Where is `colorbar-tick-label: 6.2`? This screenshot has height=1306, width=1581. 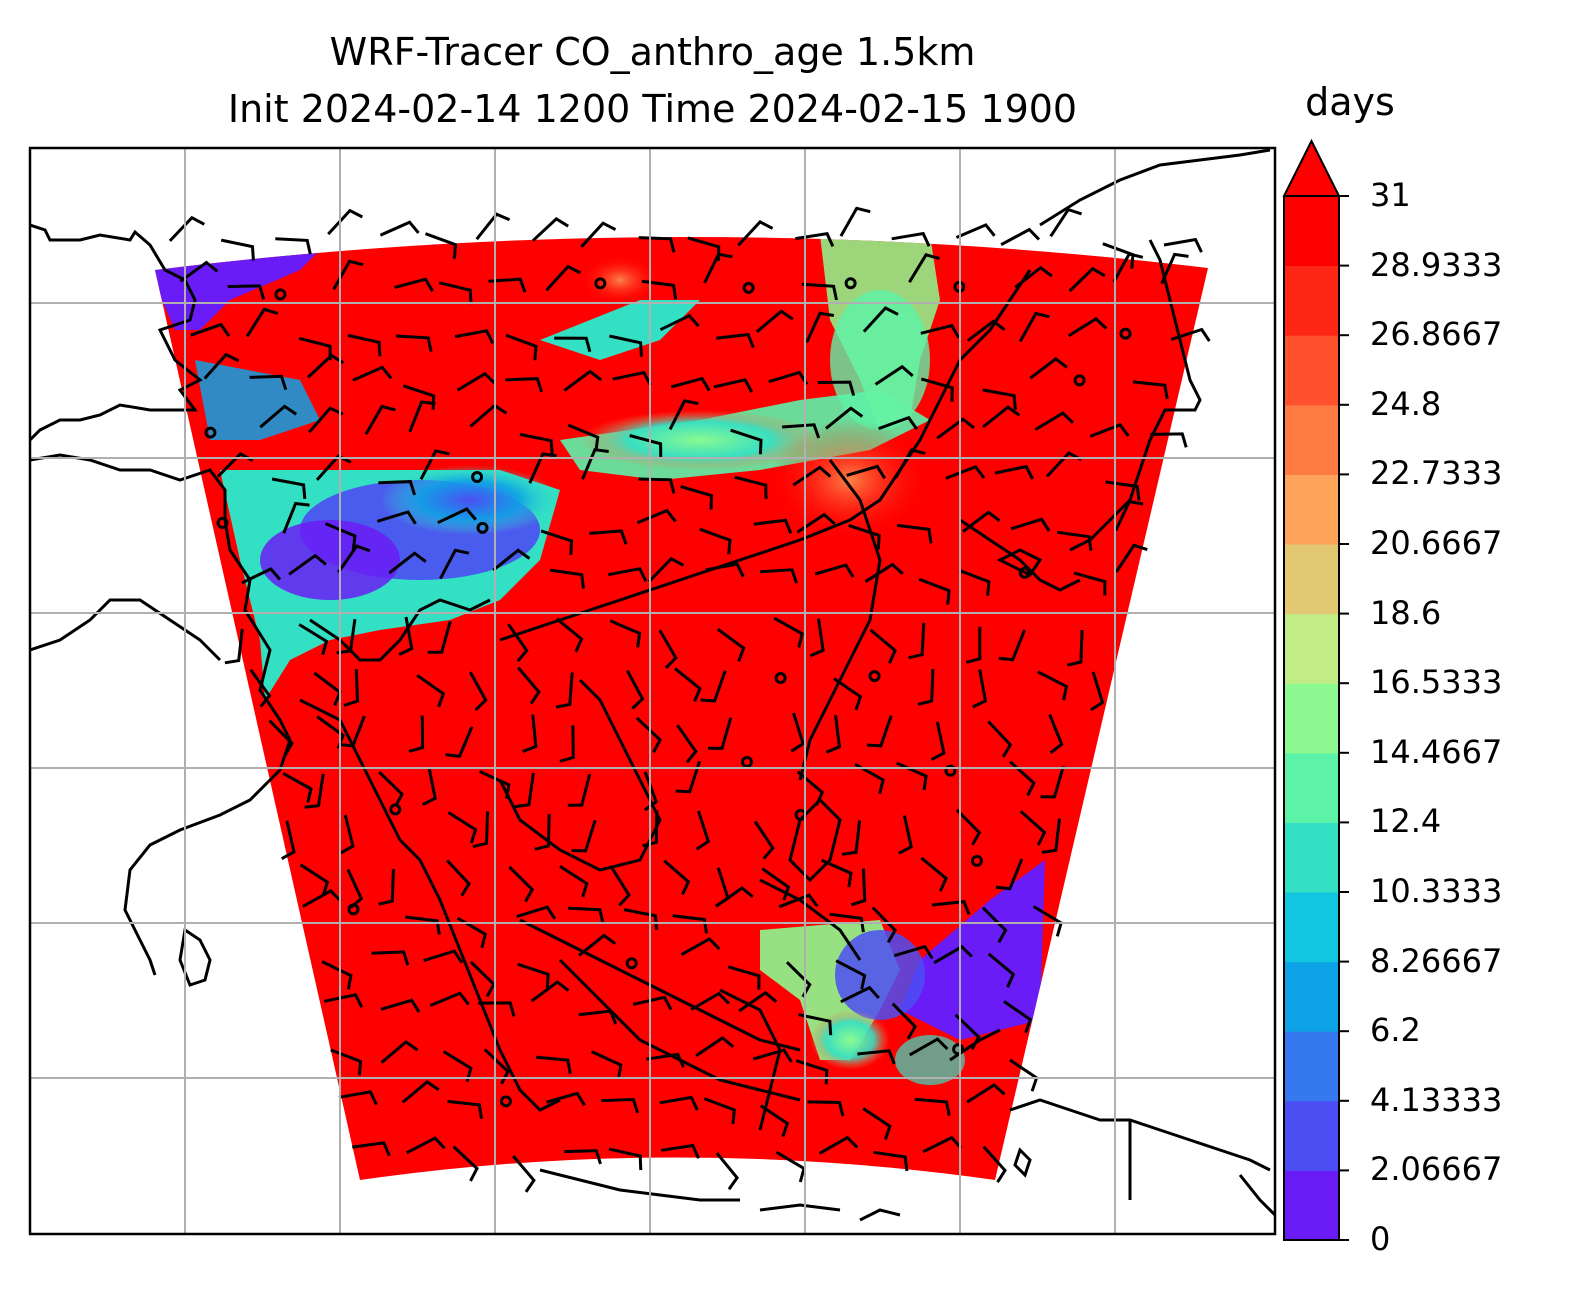
colorbar-tick-label: 6.2 is located at coordinates (1395, 1030).